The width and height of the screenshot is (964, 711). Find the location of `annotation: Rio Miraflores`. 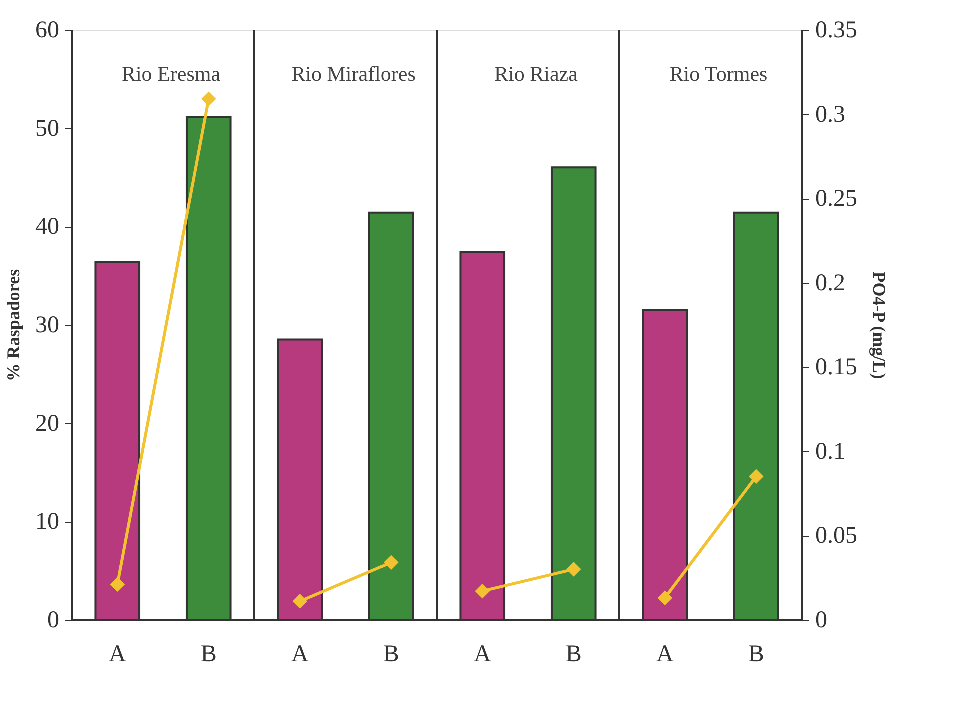

annotation: Rio Miraflores is located at coordinates (354, 74).